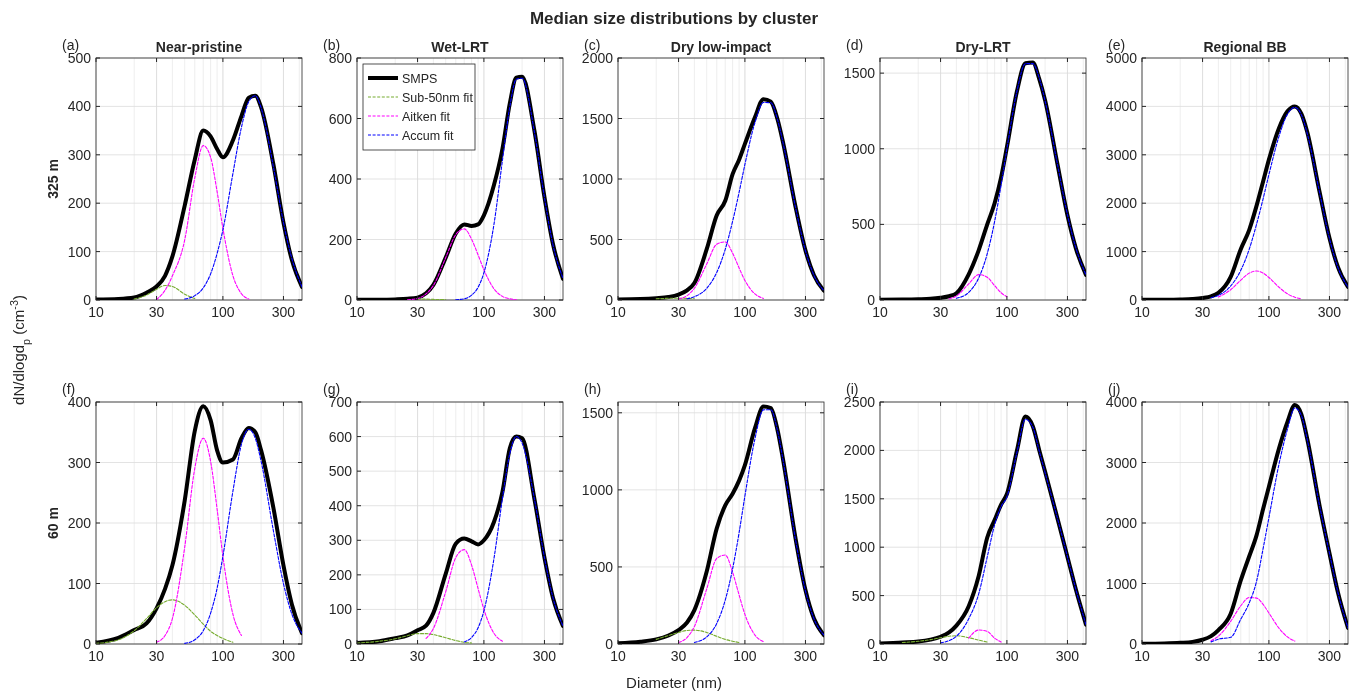  What do you see at coordinates (438, 97) in the screenshot?
I see `legend-label: Sub-50nm fit` at bounding box center [438, 97].